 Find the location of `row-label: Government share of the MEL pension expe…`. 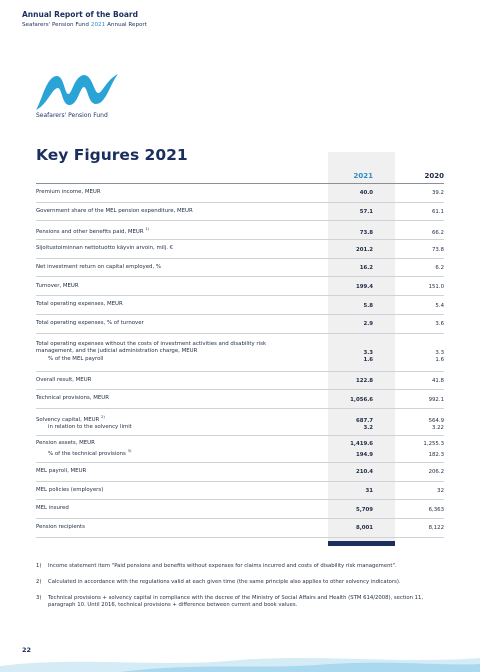

row-label: Government share of the MEL pension expe… is located at coordinates (156, 211).